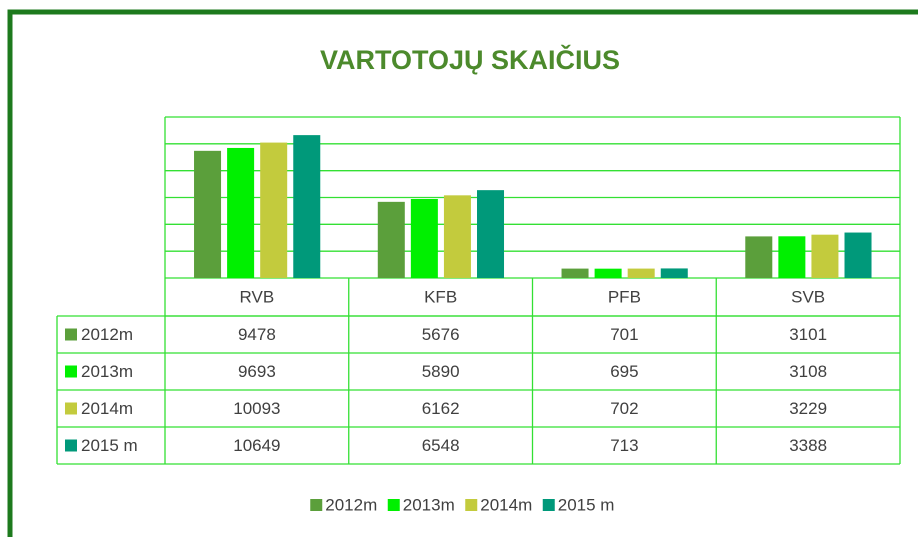 This screenshot has width=918, height=537. What do you see at coordinates (256, 408) in the screenshot?
I see `table-value: 10093` at bounding box center [256, 408].